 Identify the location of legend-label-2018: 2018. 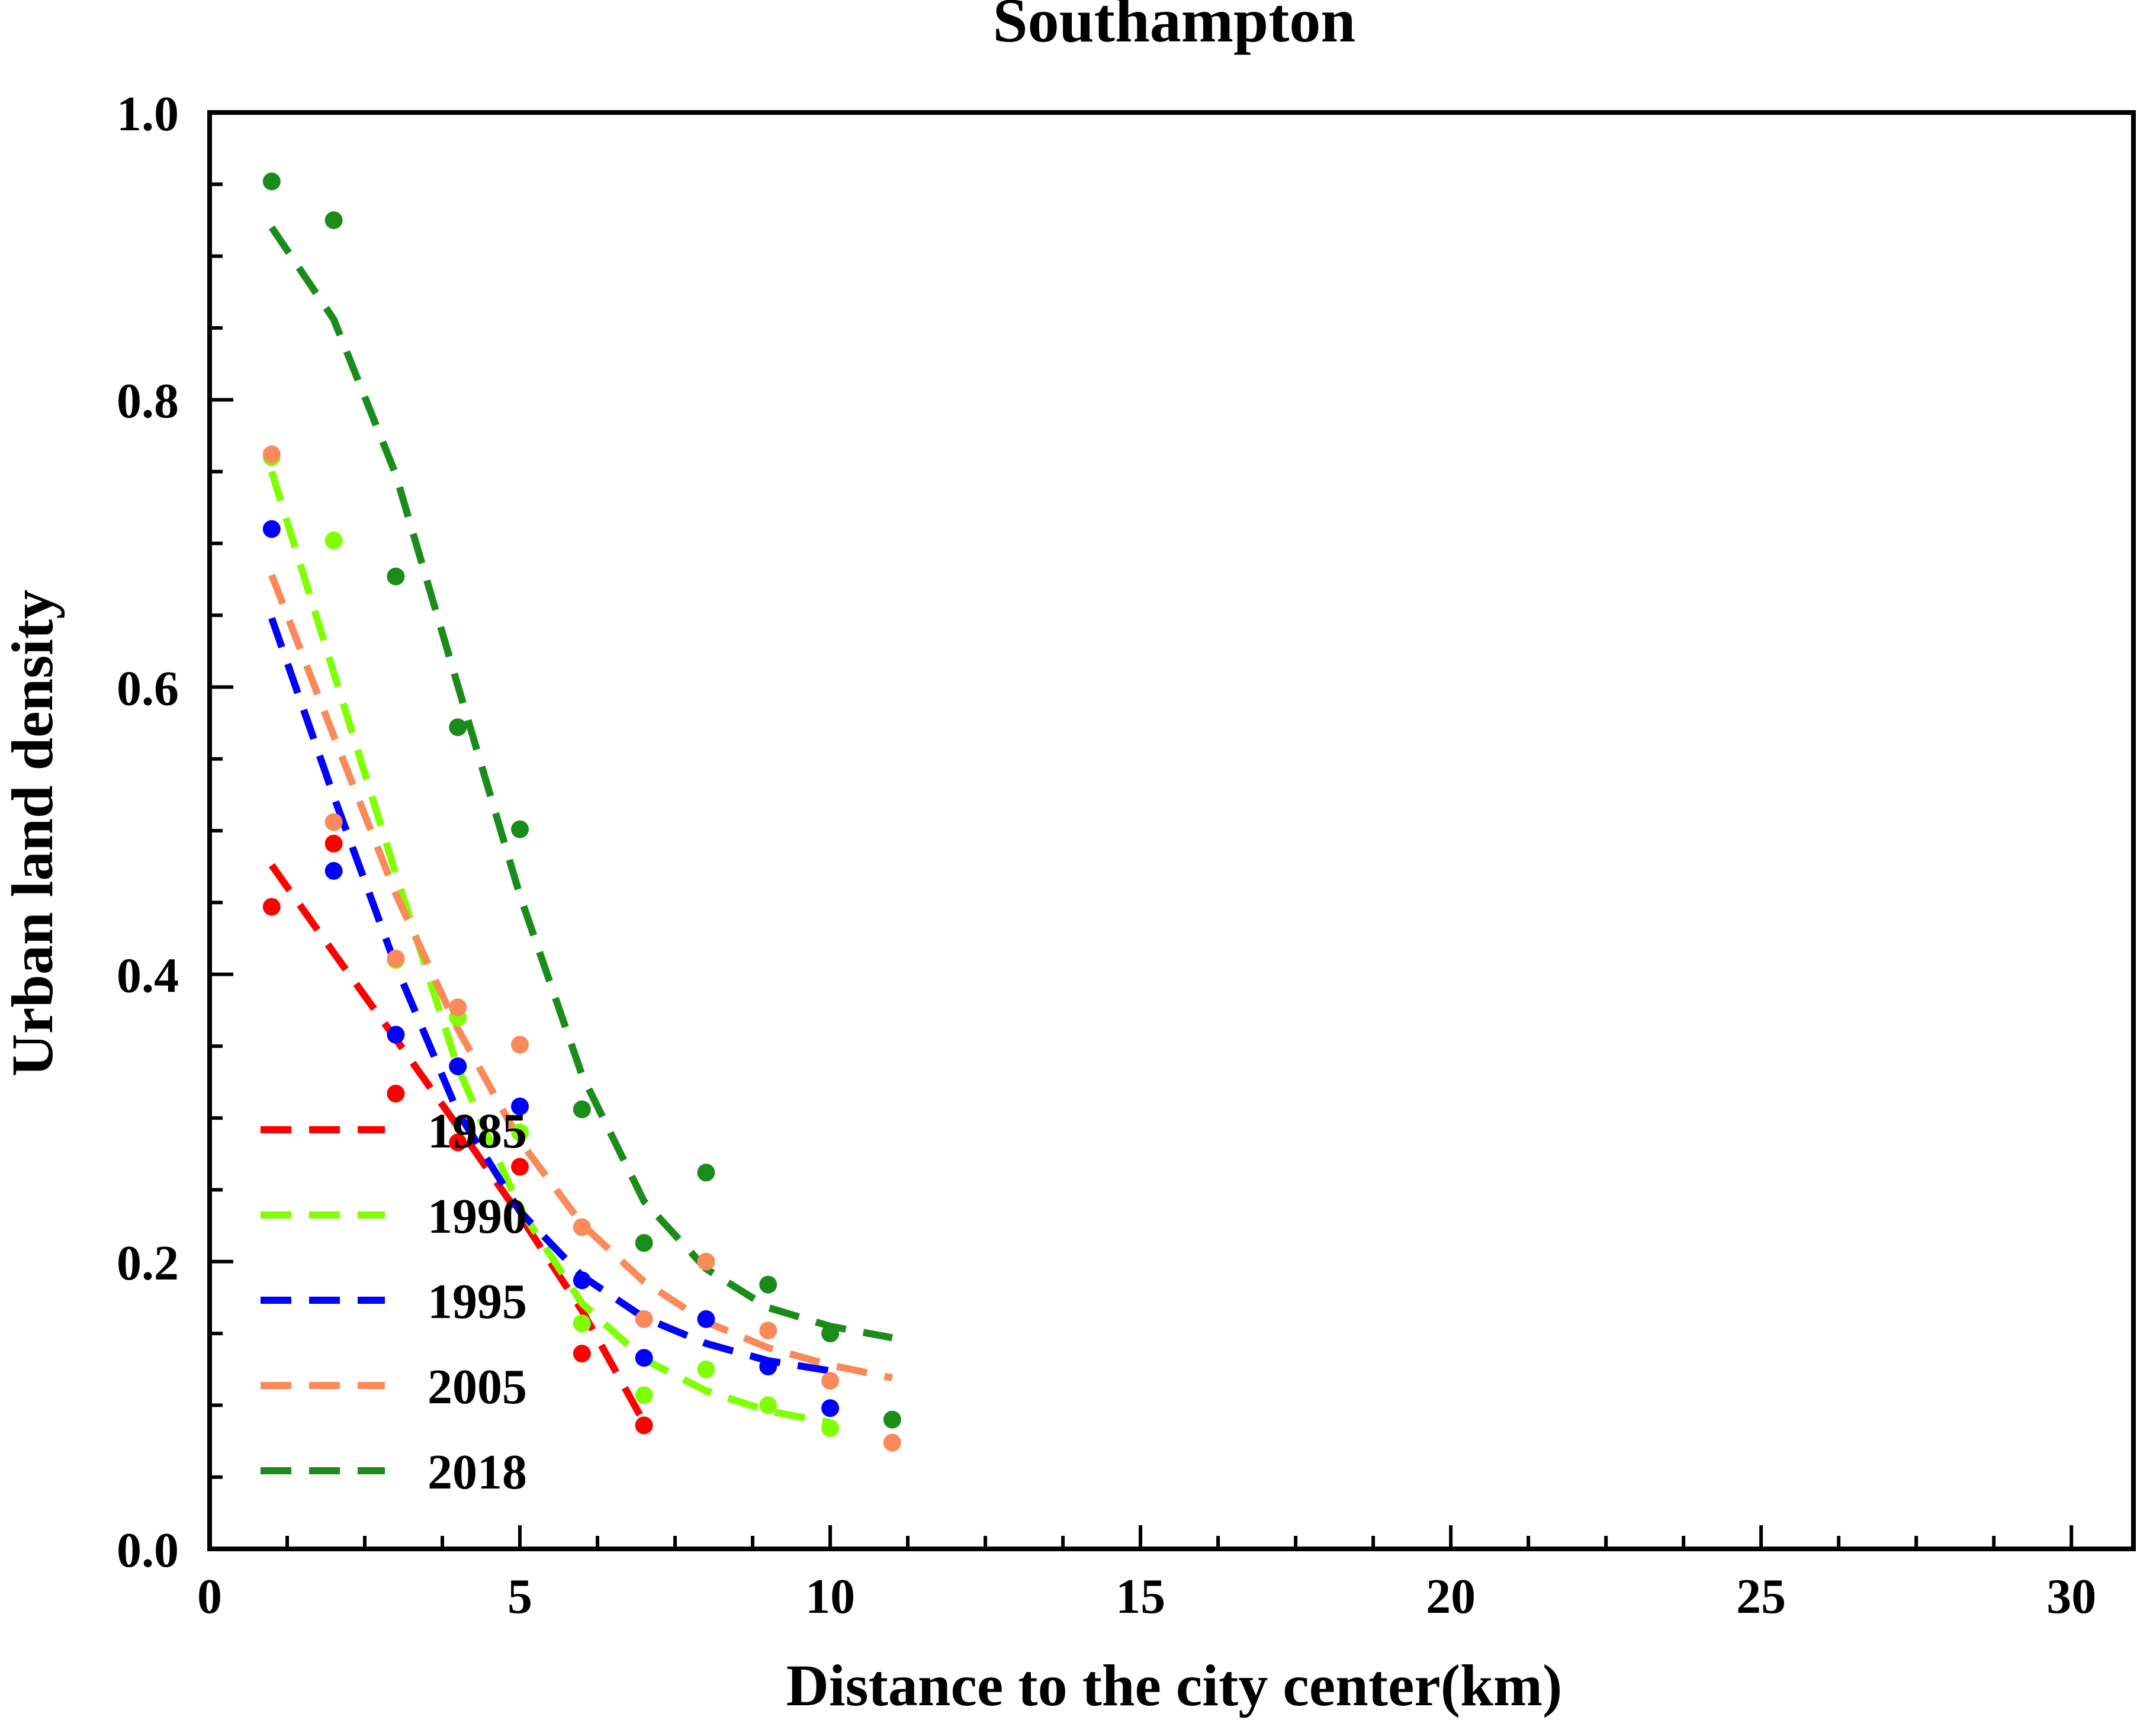
(477, 1473).